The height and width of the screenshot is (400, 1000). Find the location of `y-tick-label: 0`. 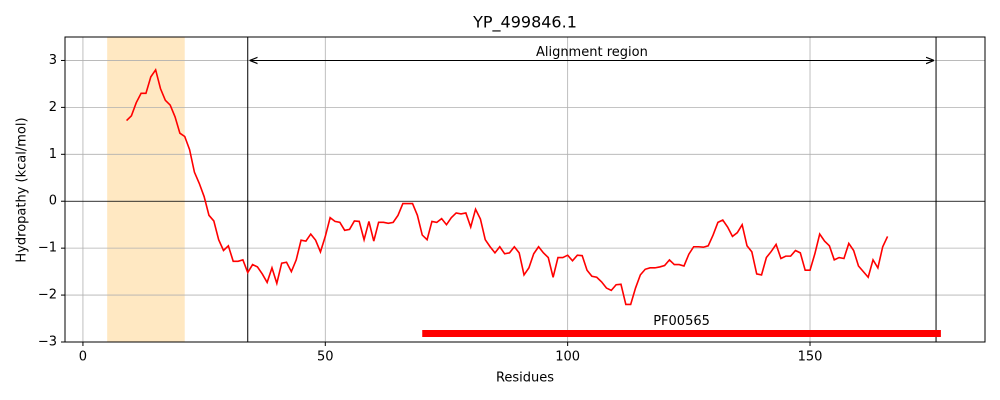

y-tick-label: 0 is located at coordinates (53, 201).